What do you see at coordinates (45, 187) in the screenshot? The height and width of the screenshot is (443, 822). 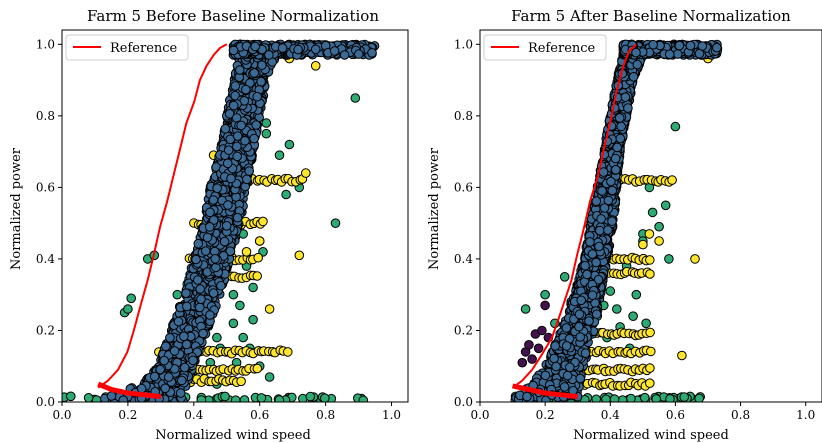 I see `y-tick-label: 0.6` at bounding box center [45, 187].